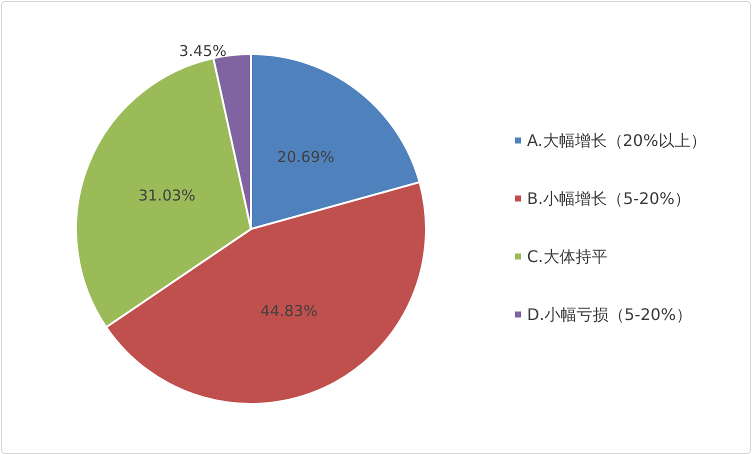 The height and width of the screenshot is (455, 752). Describe the element at coordinates (289, 311) in the screenshot. I see `data-label: 44.83%` at that location.